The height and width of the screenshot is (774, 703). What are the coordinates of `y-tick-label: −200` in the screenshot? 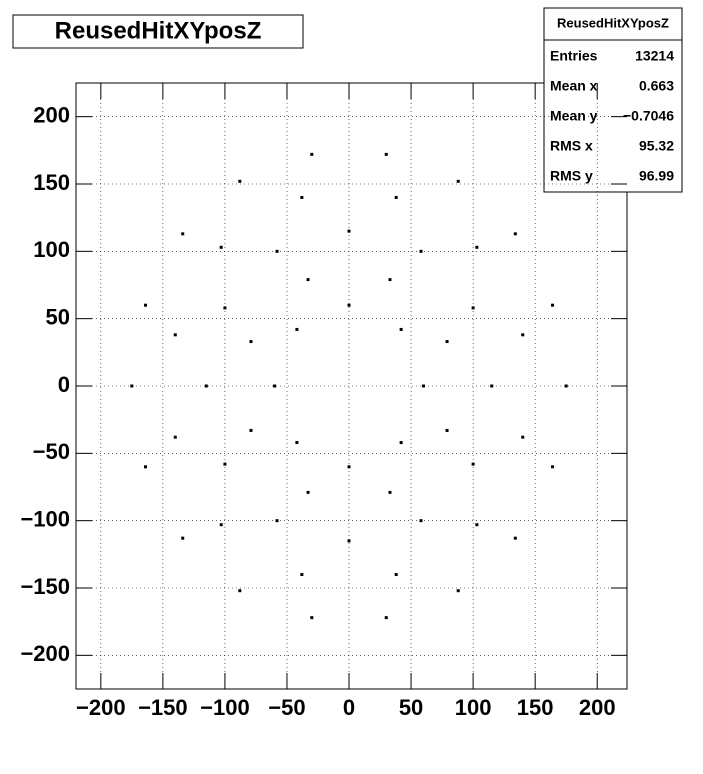 It's located at (45, 653).